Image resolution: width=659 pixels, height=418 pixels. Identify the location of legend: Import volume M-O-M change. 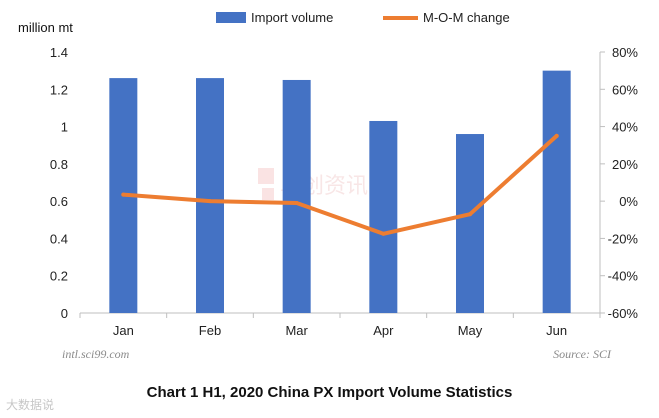
(363, 17).